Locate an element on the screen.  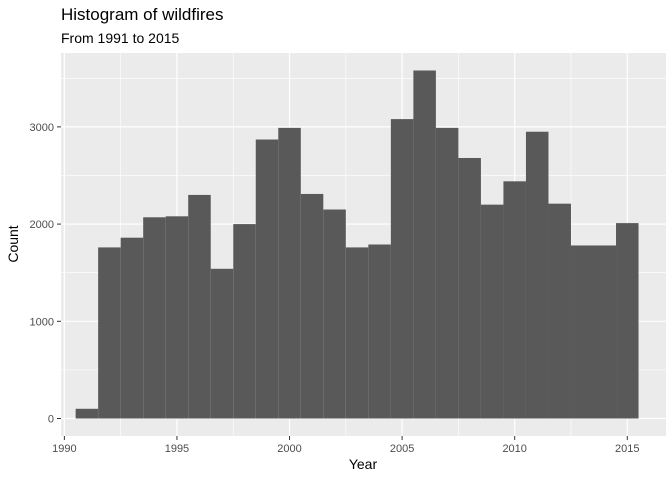
chart-subtitle: From 1991 to 2015 is located at coordinates (120, 38).